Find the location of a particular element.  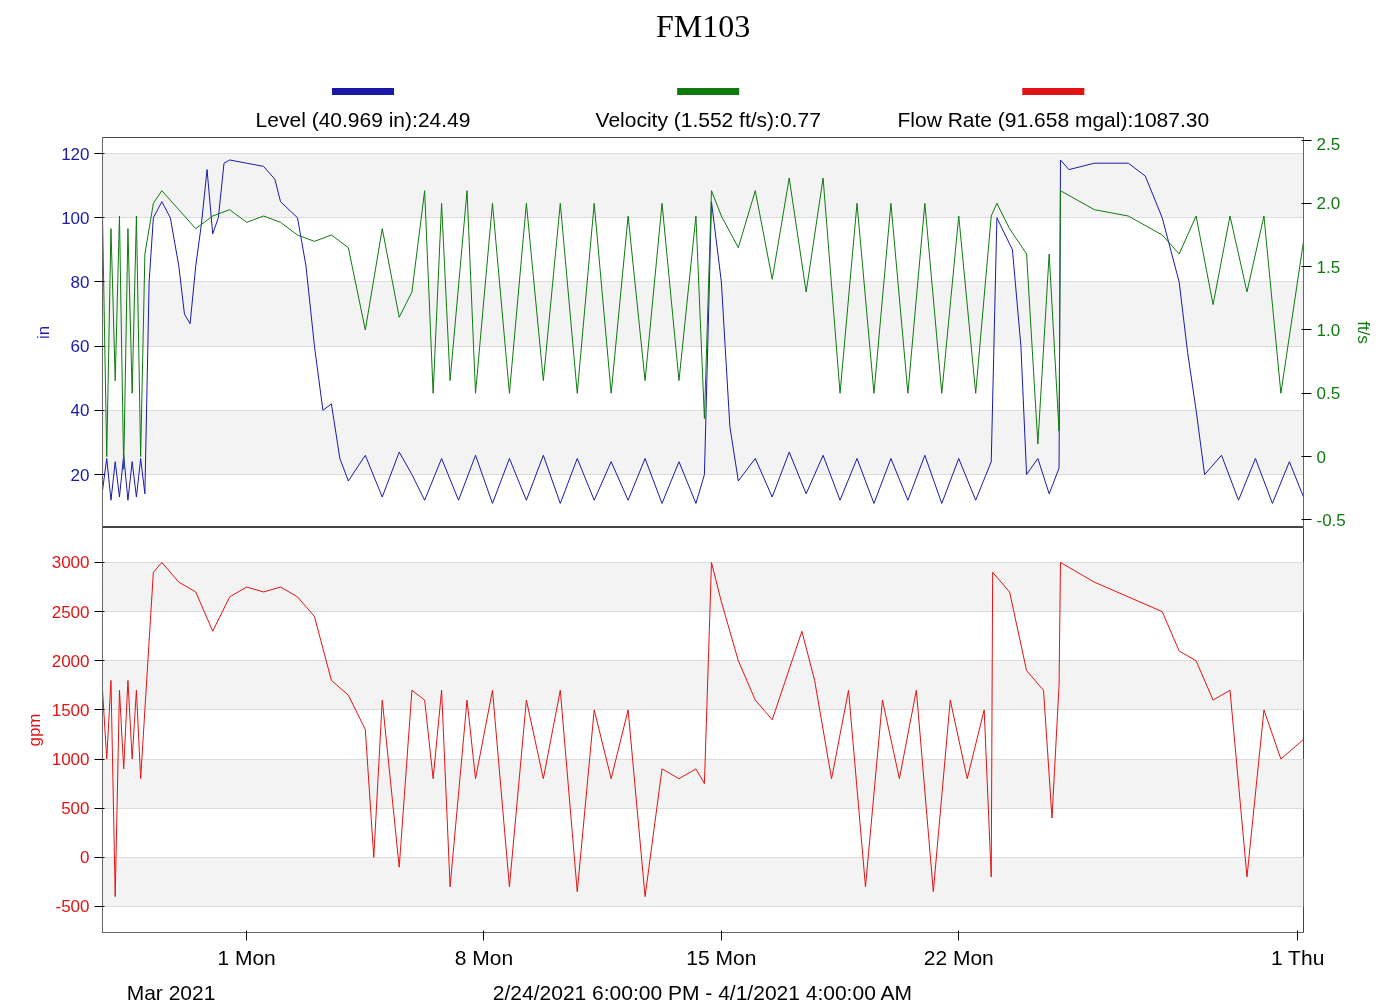

y-tick-label: 120 is located at coordinates (75, 154).